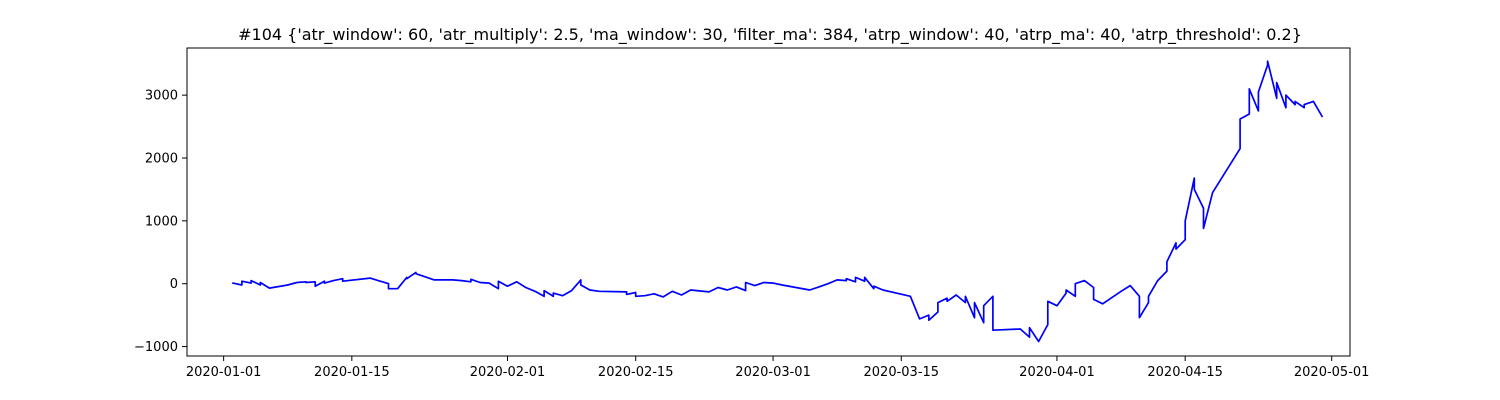 This screenshot has height=400, width=1500. I want to click on x-tick-label: 2020-02-15, so click(636, 372).